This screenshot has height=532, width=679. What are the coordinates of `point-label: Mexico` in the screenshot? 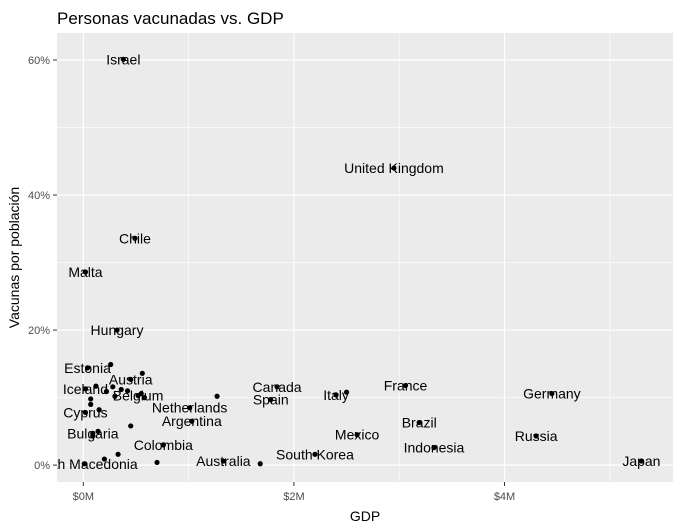 It's located at (357, 435).